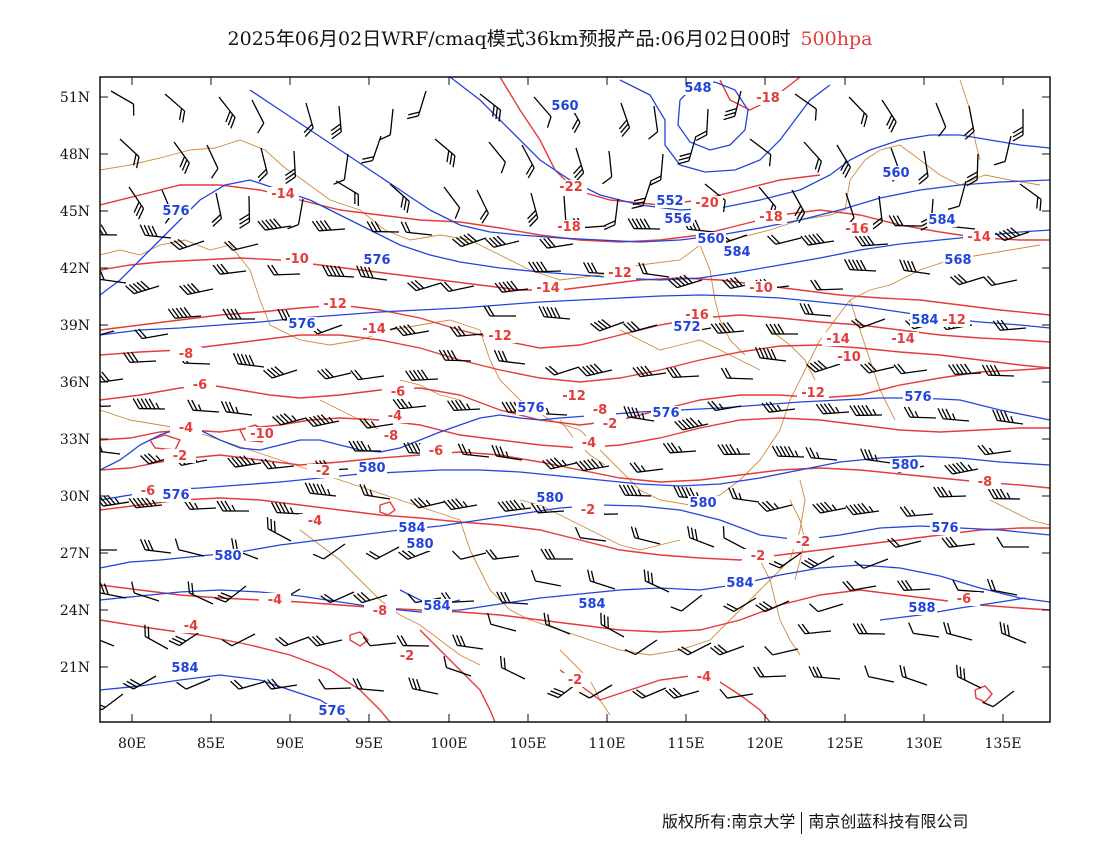 This screenshot has height=850, width=1100. What do you see at coordinates (589, 443) in the screenshot?
I see `temperature-label: -4` at bounding box center [589, 443].